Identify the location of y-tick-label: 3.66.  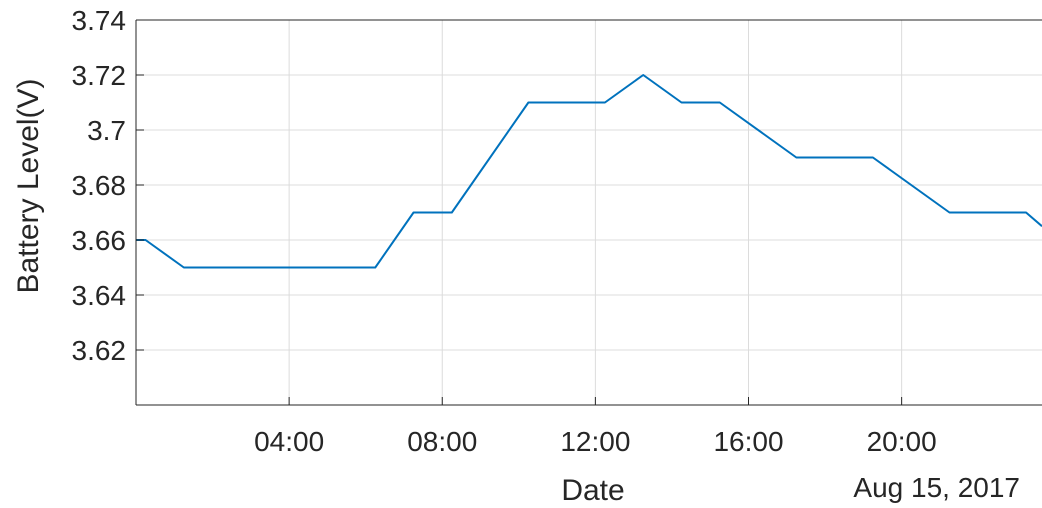
(99, 240).